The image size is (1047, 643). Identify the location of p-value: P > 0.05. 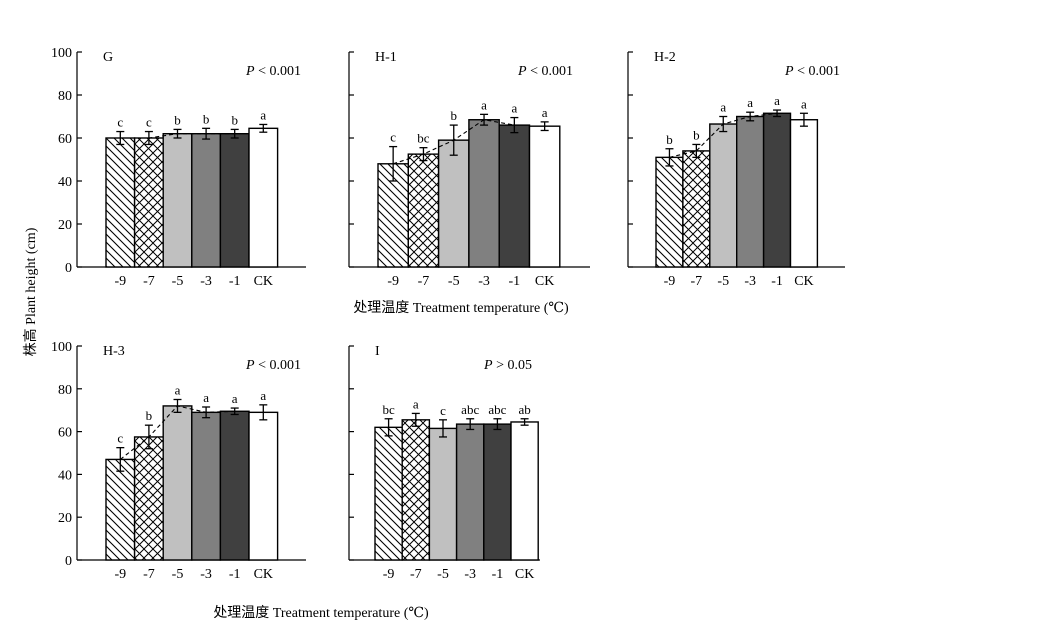
(507, 365).